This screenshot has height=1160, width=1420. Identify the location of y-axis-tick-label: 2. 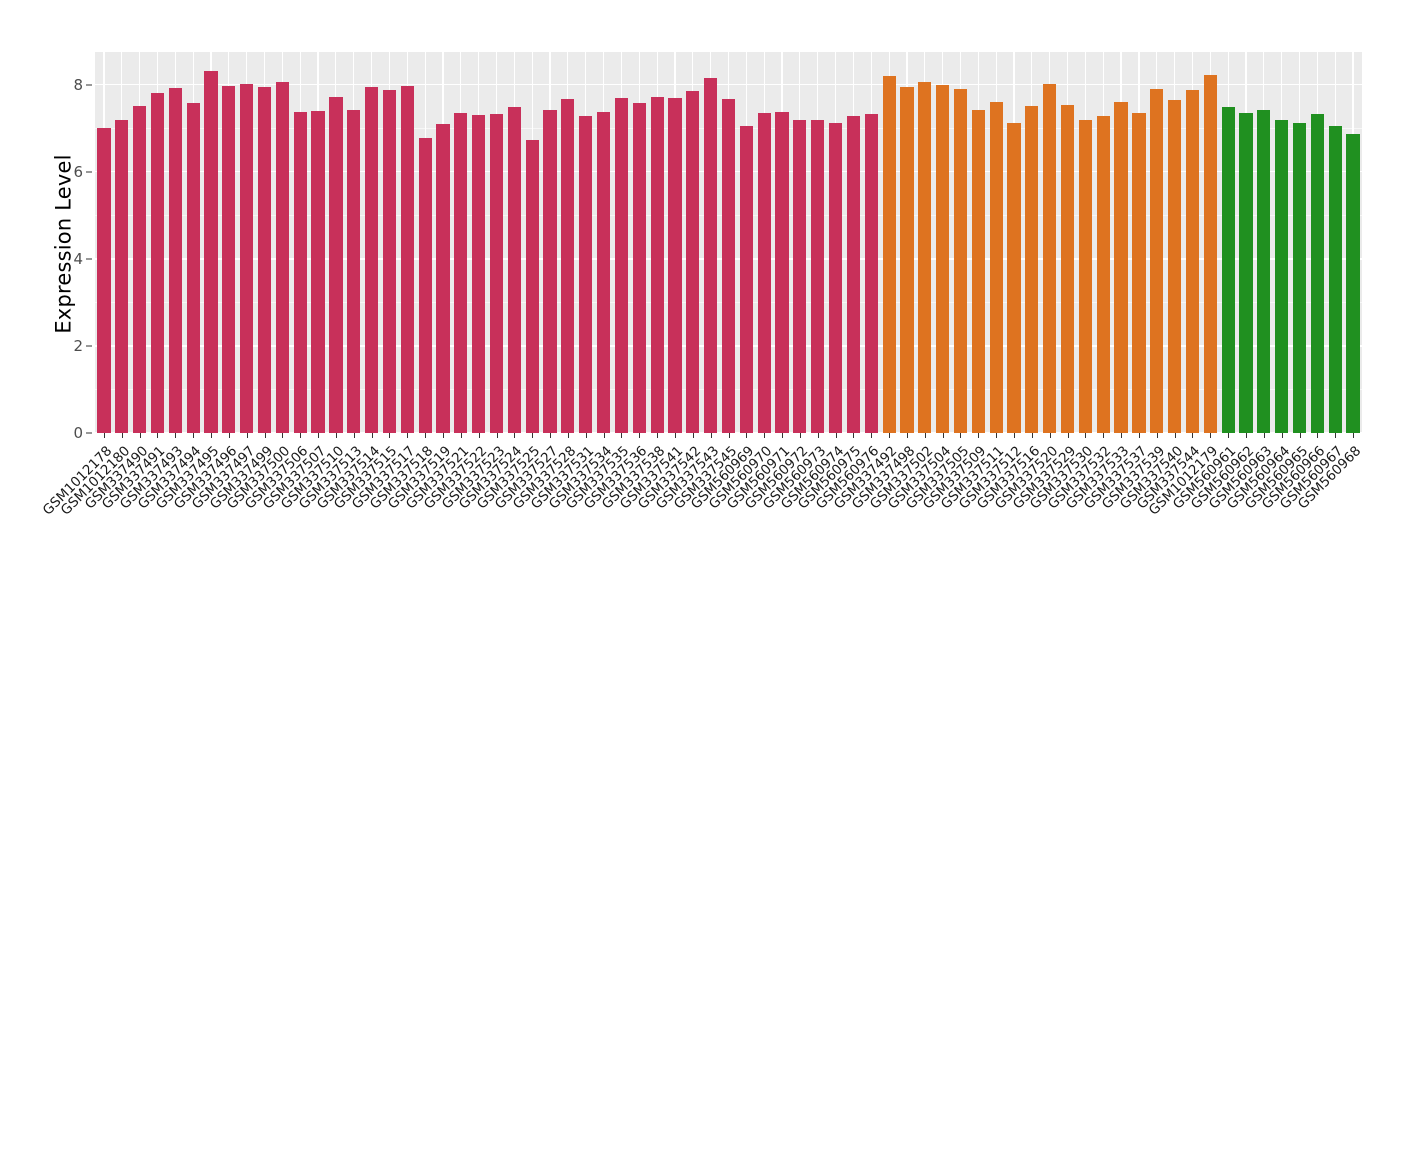
(78, 345).